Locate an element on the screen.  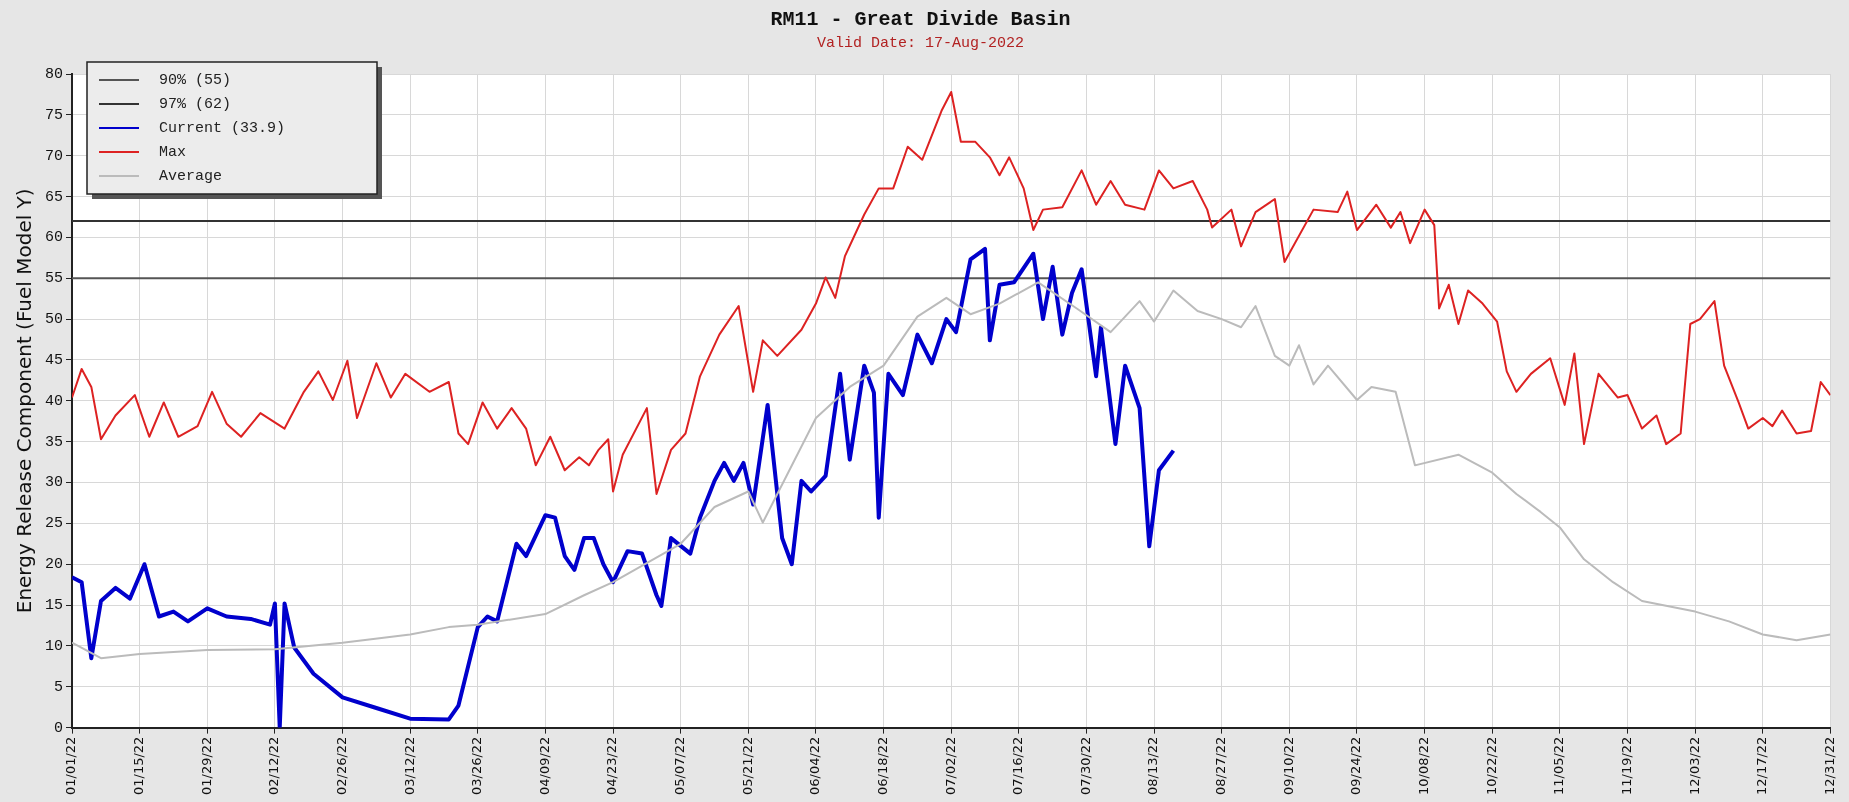
y-tick-label: 45 is located at coordinates (53, 360).